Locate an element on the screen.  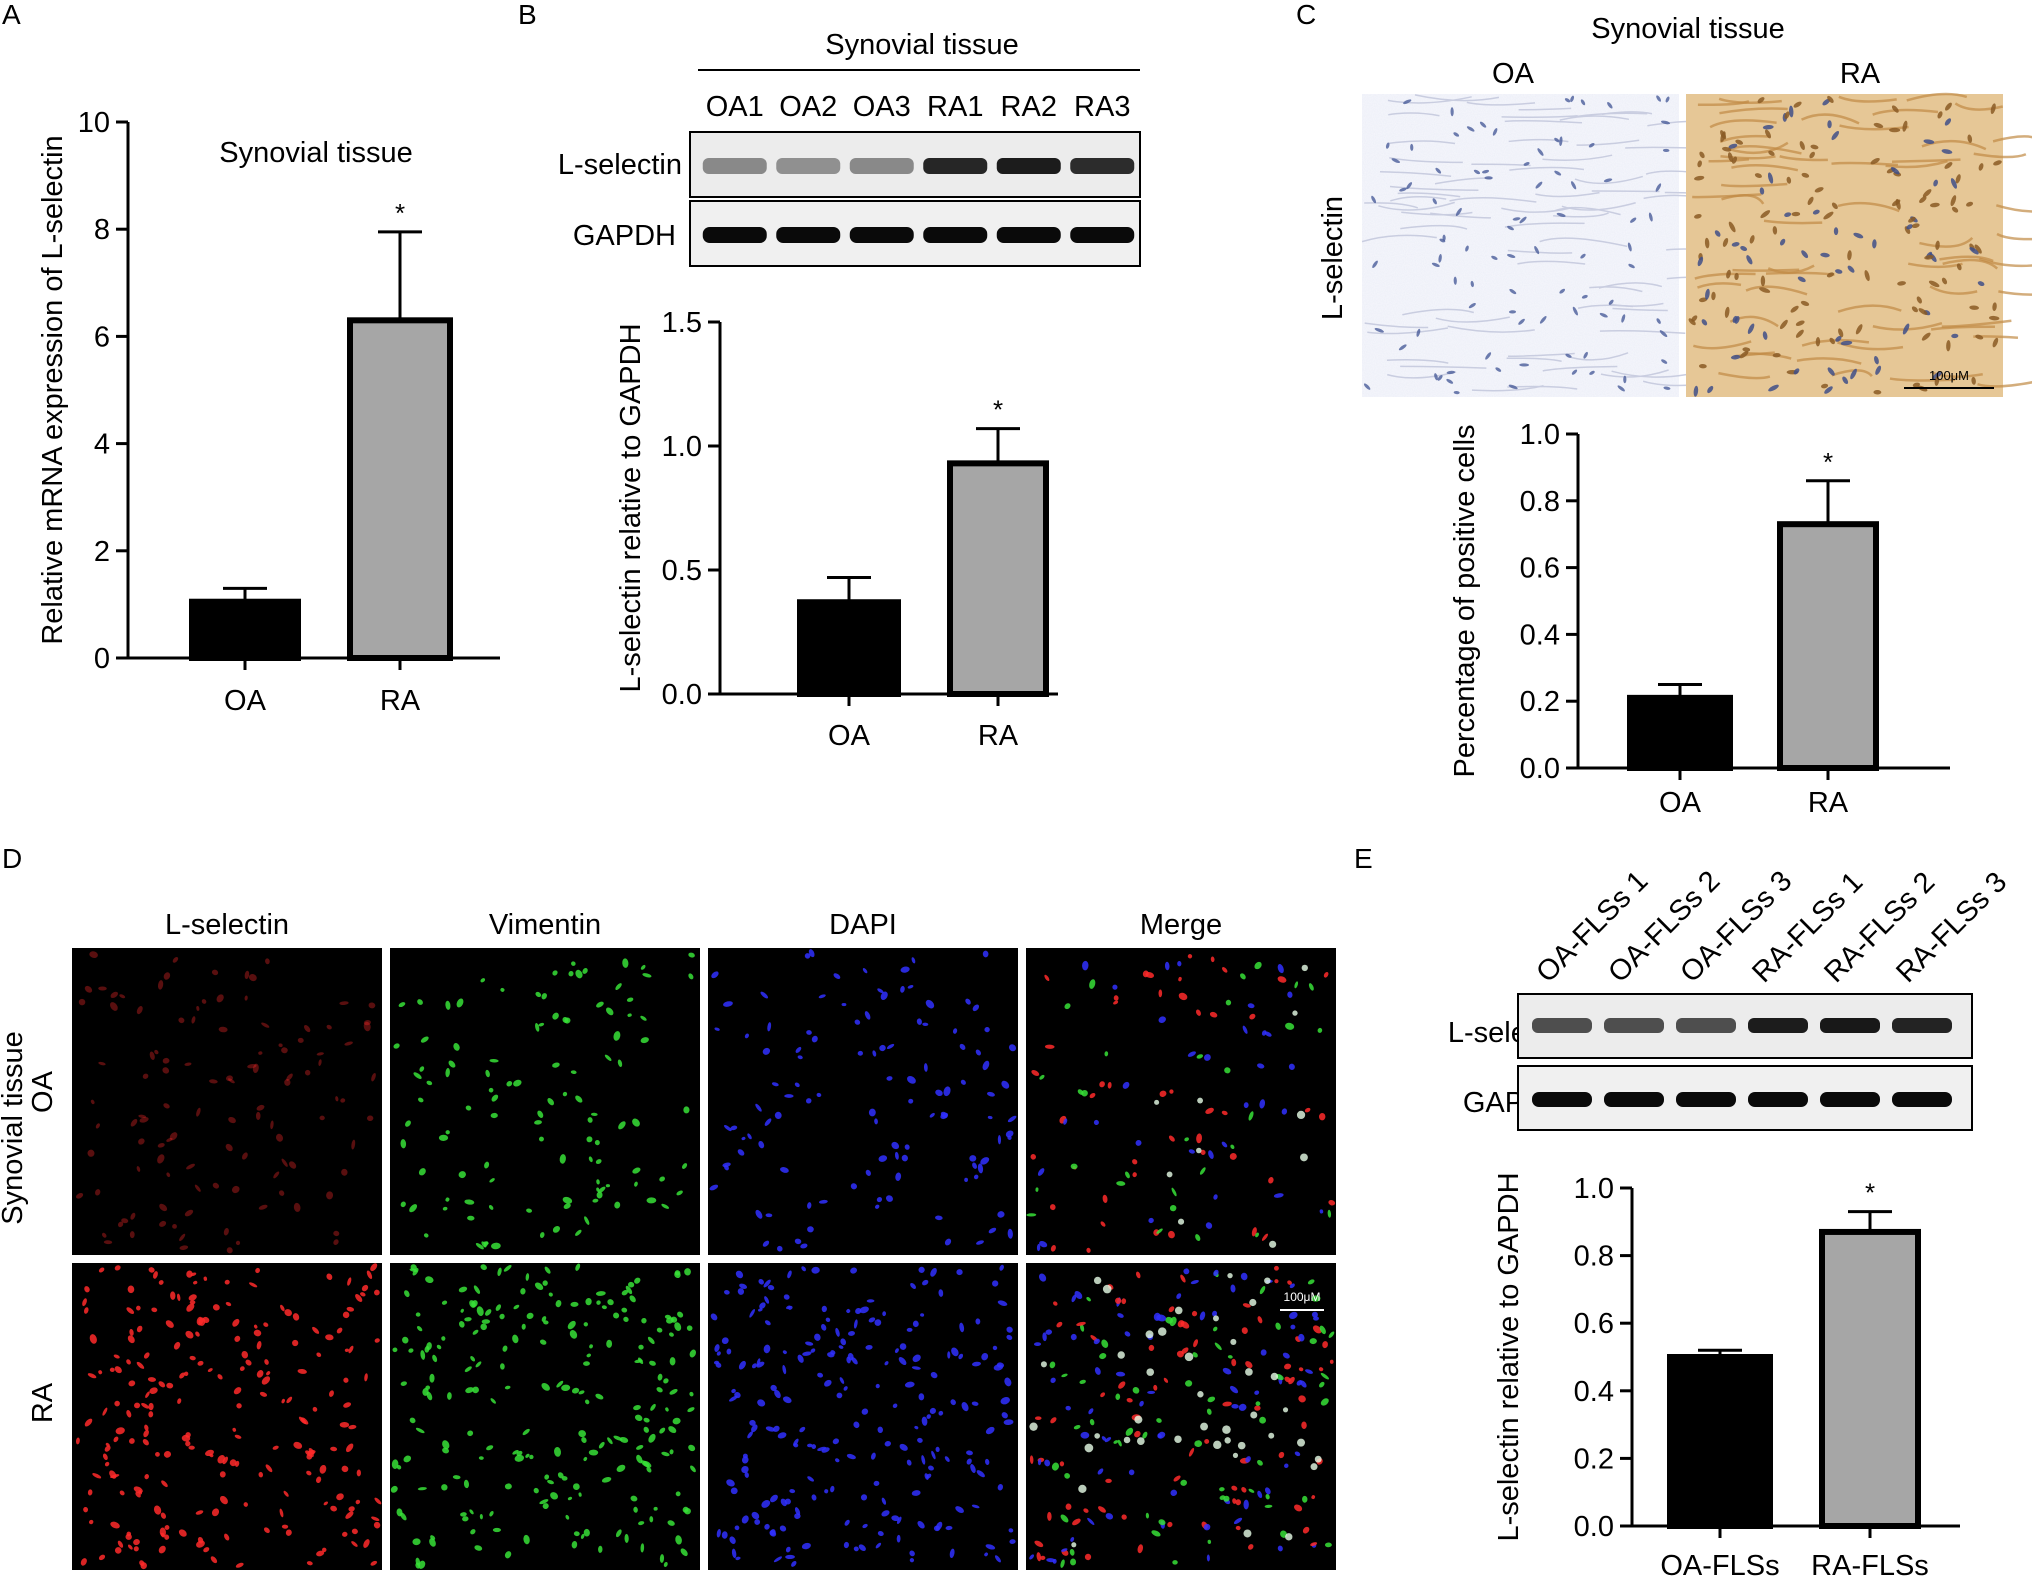
blot-b-lane-label: RA1 is located at coordinates (955, 107).